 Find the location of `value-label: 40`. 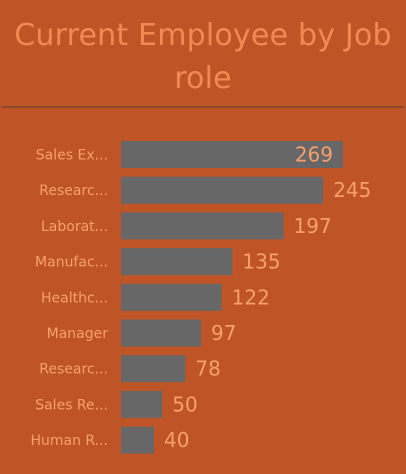

value-label: 40 is located at coordinates (176, 440).